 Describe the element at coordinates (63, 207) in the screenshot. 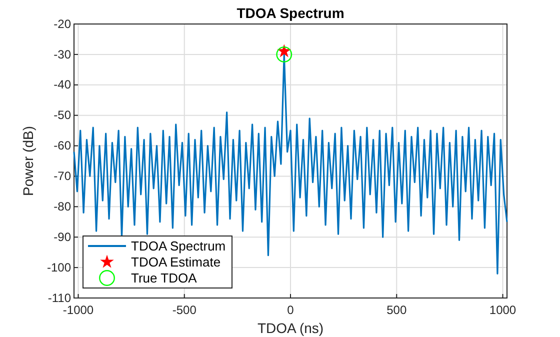

I see `y-tick-label: -80` at that location.